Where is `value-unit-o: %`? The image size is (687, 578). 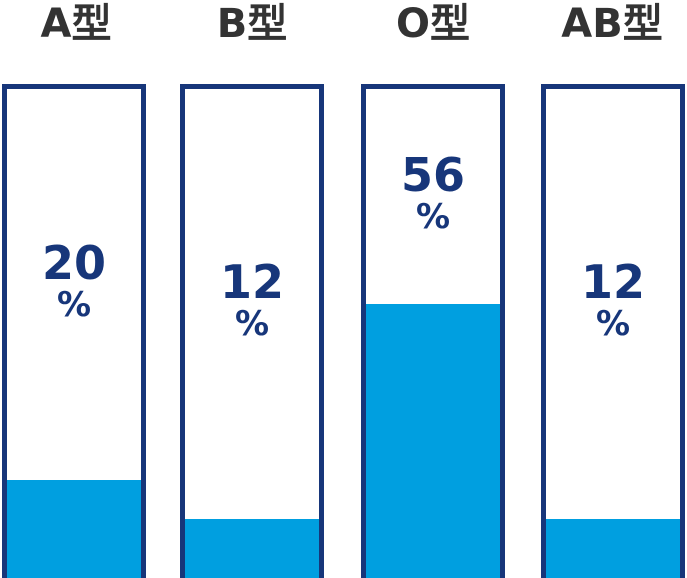 value-unit-o: % is located at coordinates (433, 217).